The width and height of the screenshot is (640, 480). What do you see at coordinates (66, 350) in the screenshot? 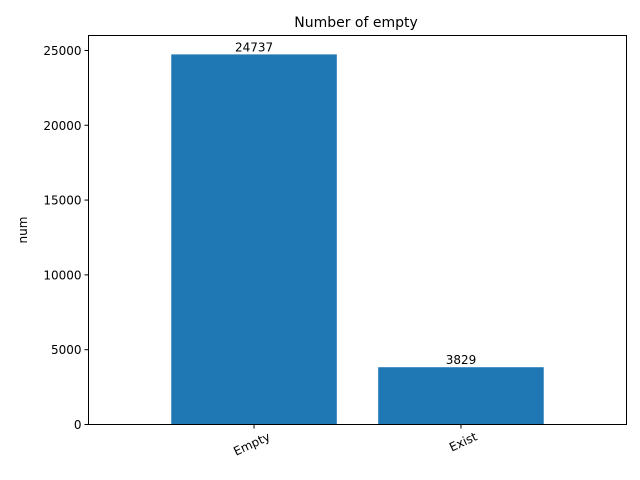
I see `y-tick-label: 5000` at bounding box center [66, 350].